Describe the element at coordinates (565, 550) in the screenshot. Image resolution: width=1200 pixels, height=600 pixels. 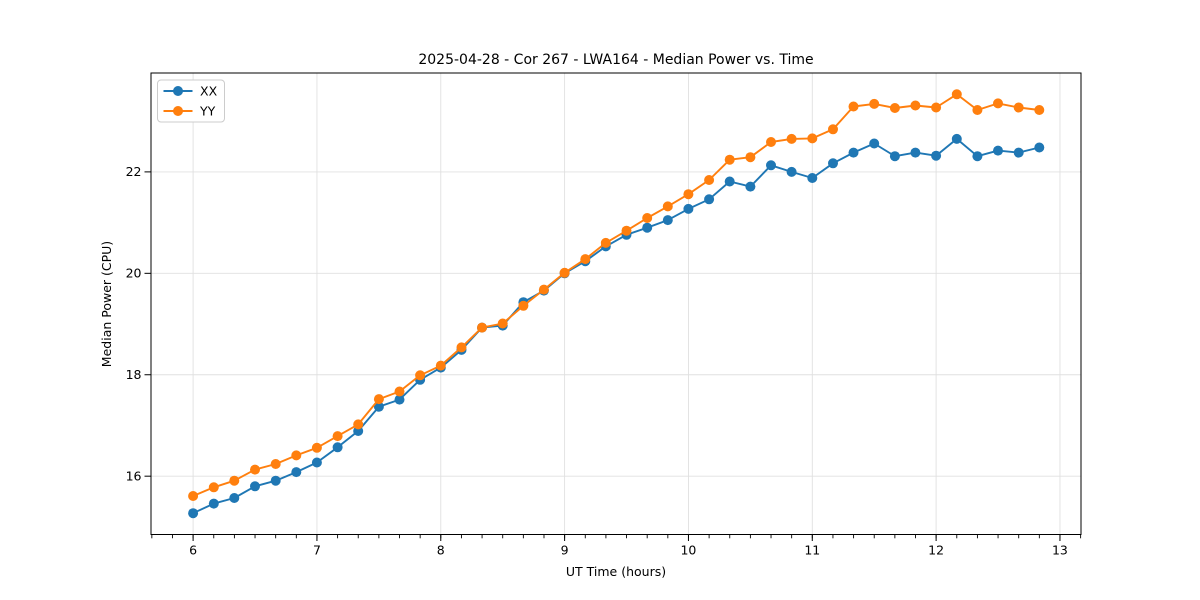
I see `x-tick-label: 9` at that location.